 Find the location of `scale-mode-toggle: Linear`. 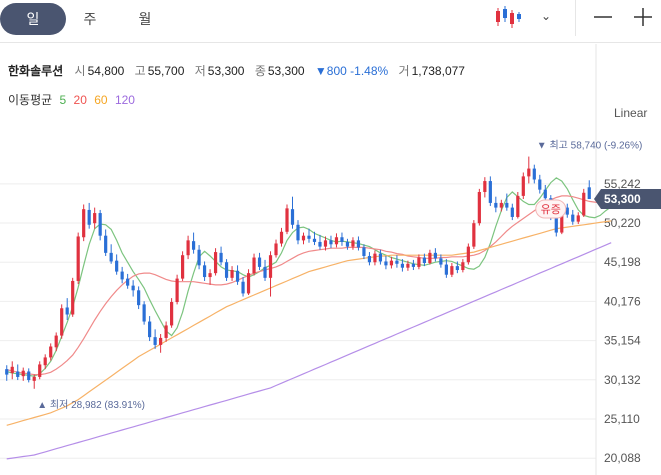

scale-mode-toggle: Linear is located at coordinates (631, 113).